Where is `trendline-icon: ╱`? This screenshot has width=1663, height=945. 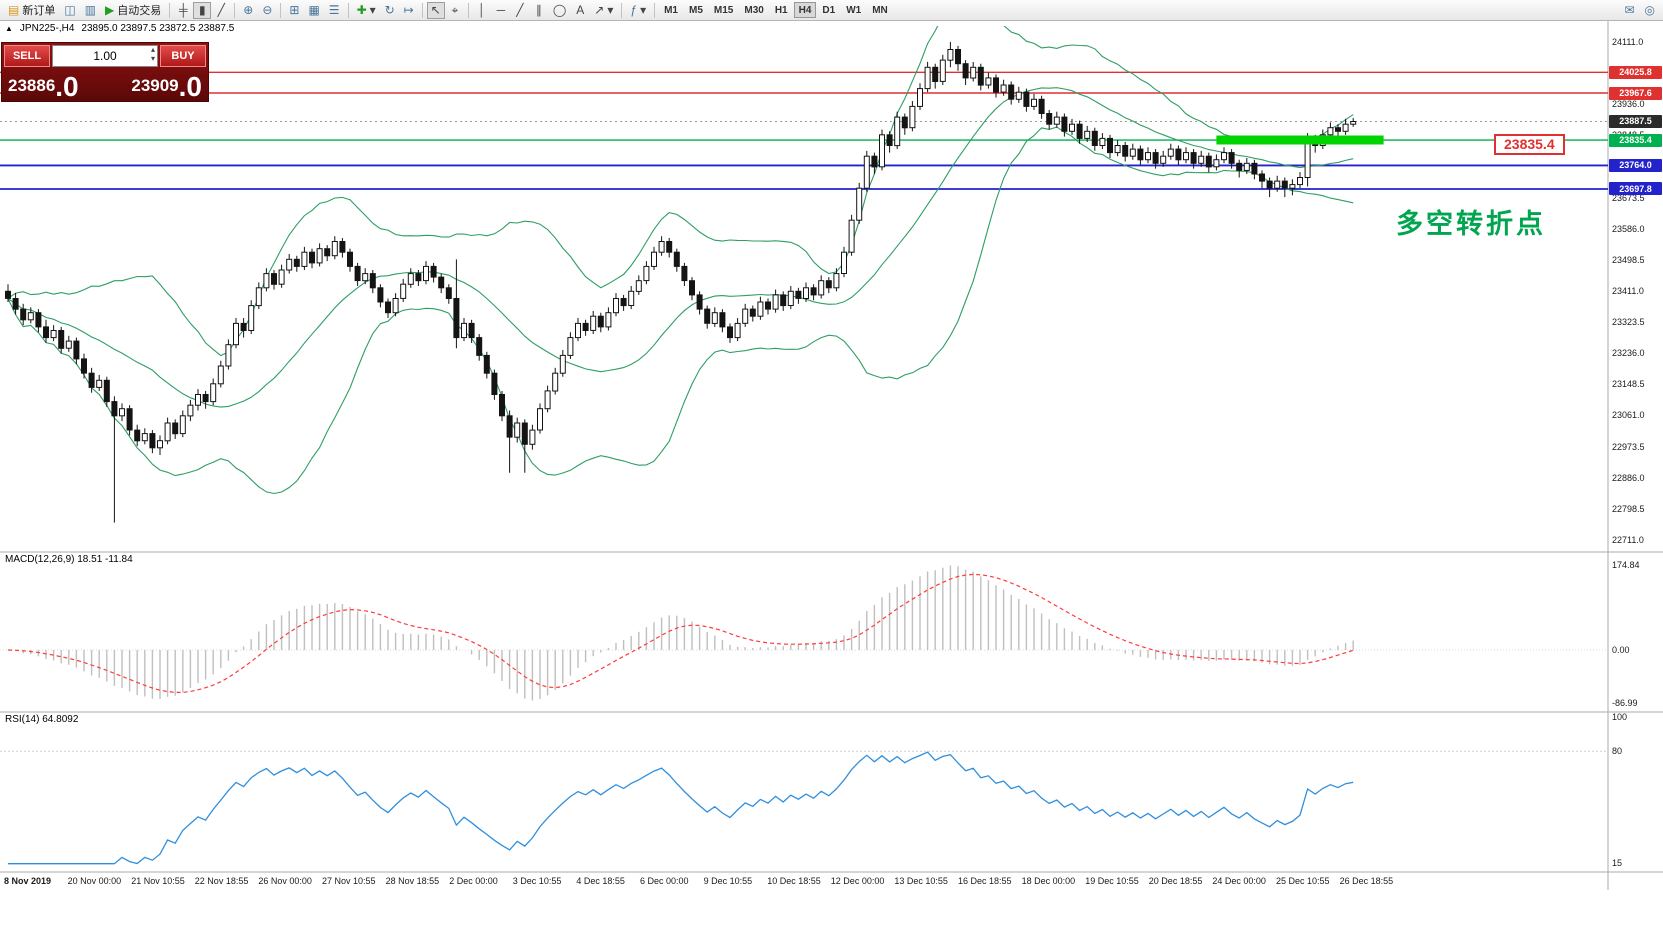 trendline-icon: ╱ is located at coordinates (520, 10).